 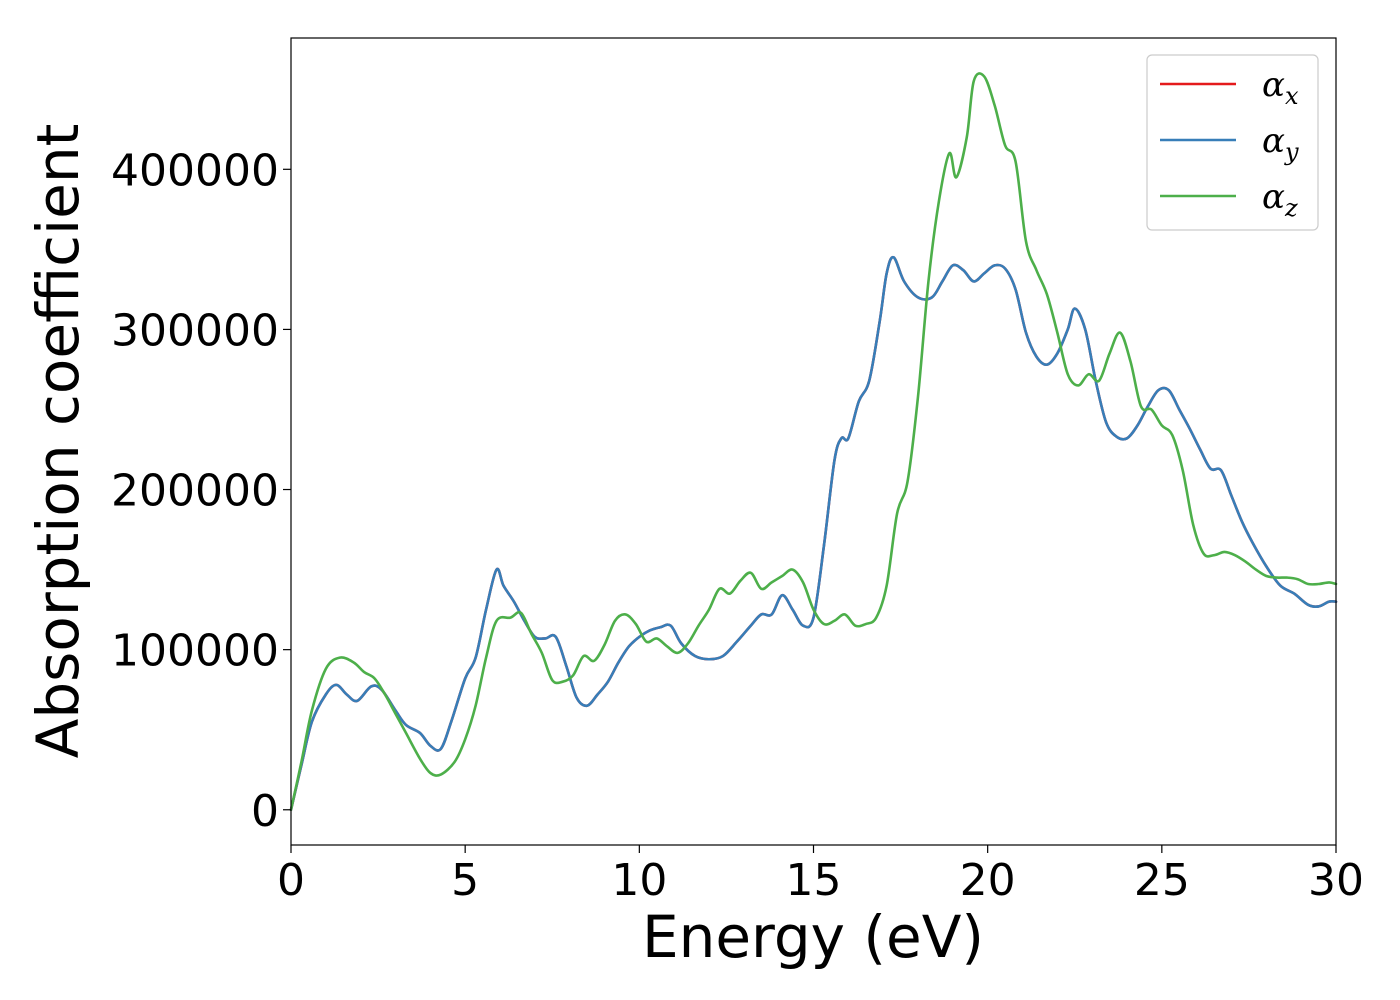 What do you see at coordinates (195, 651) in the screenshot?
I see `y-tick-label: 100000` at bounding box center [195, 651].